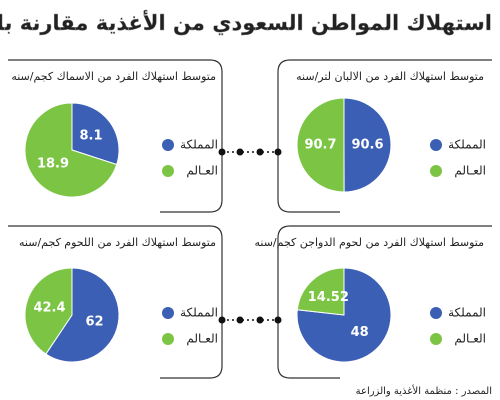  Describe the element at coordinates (250, 236) in the screenshot. I see `connector` at that location.